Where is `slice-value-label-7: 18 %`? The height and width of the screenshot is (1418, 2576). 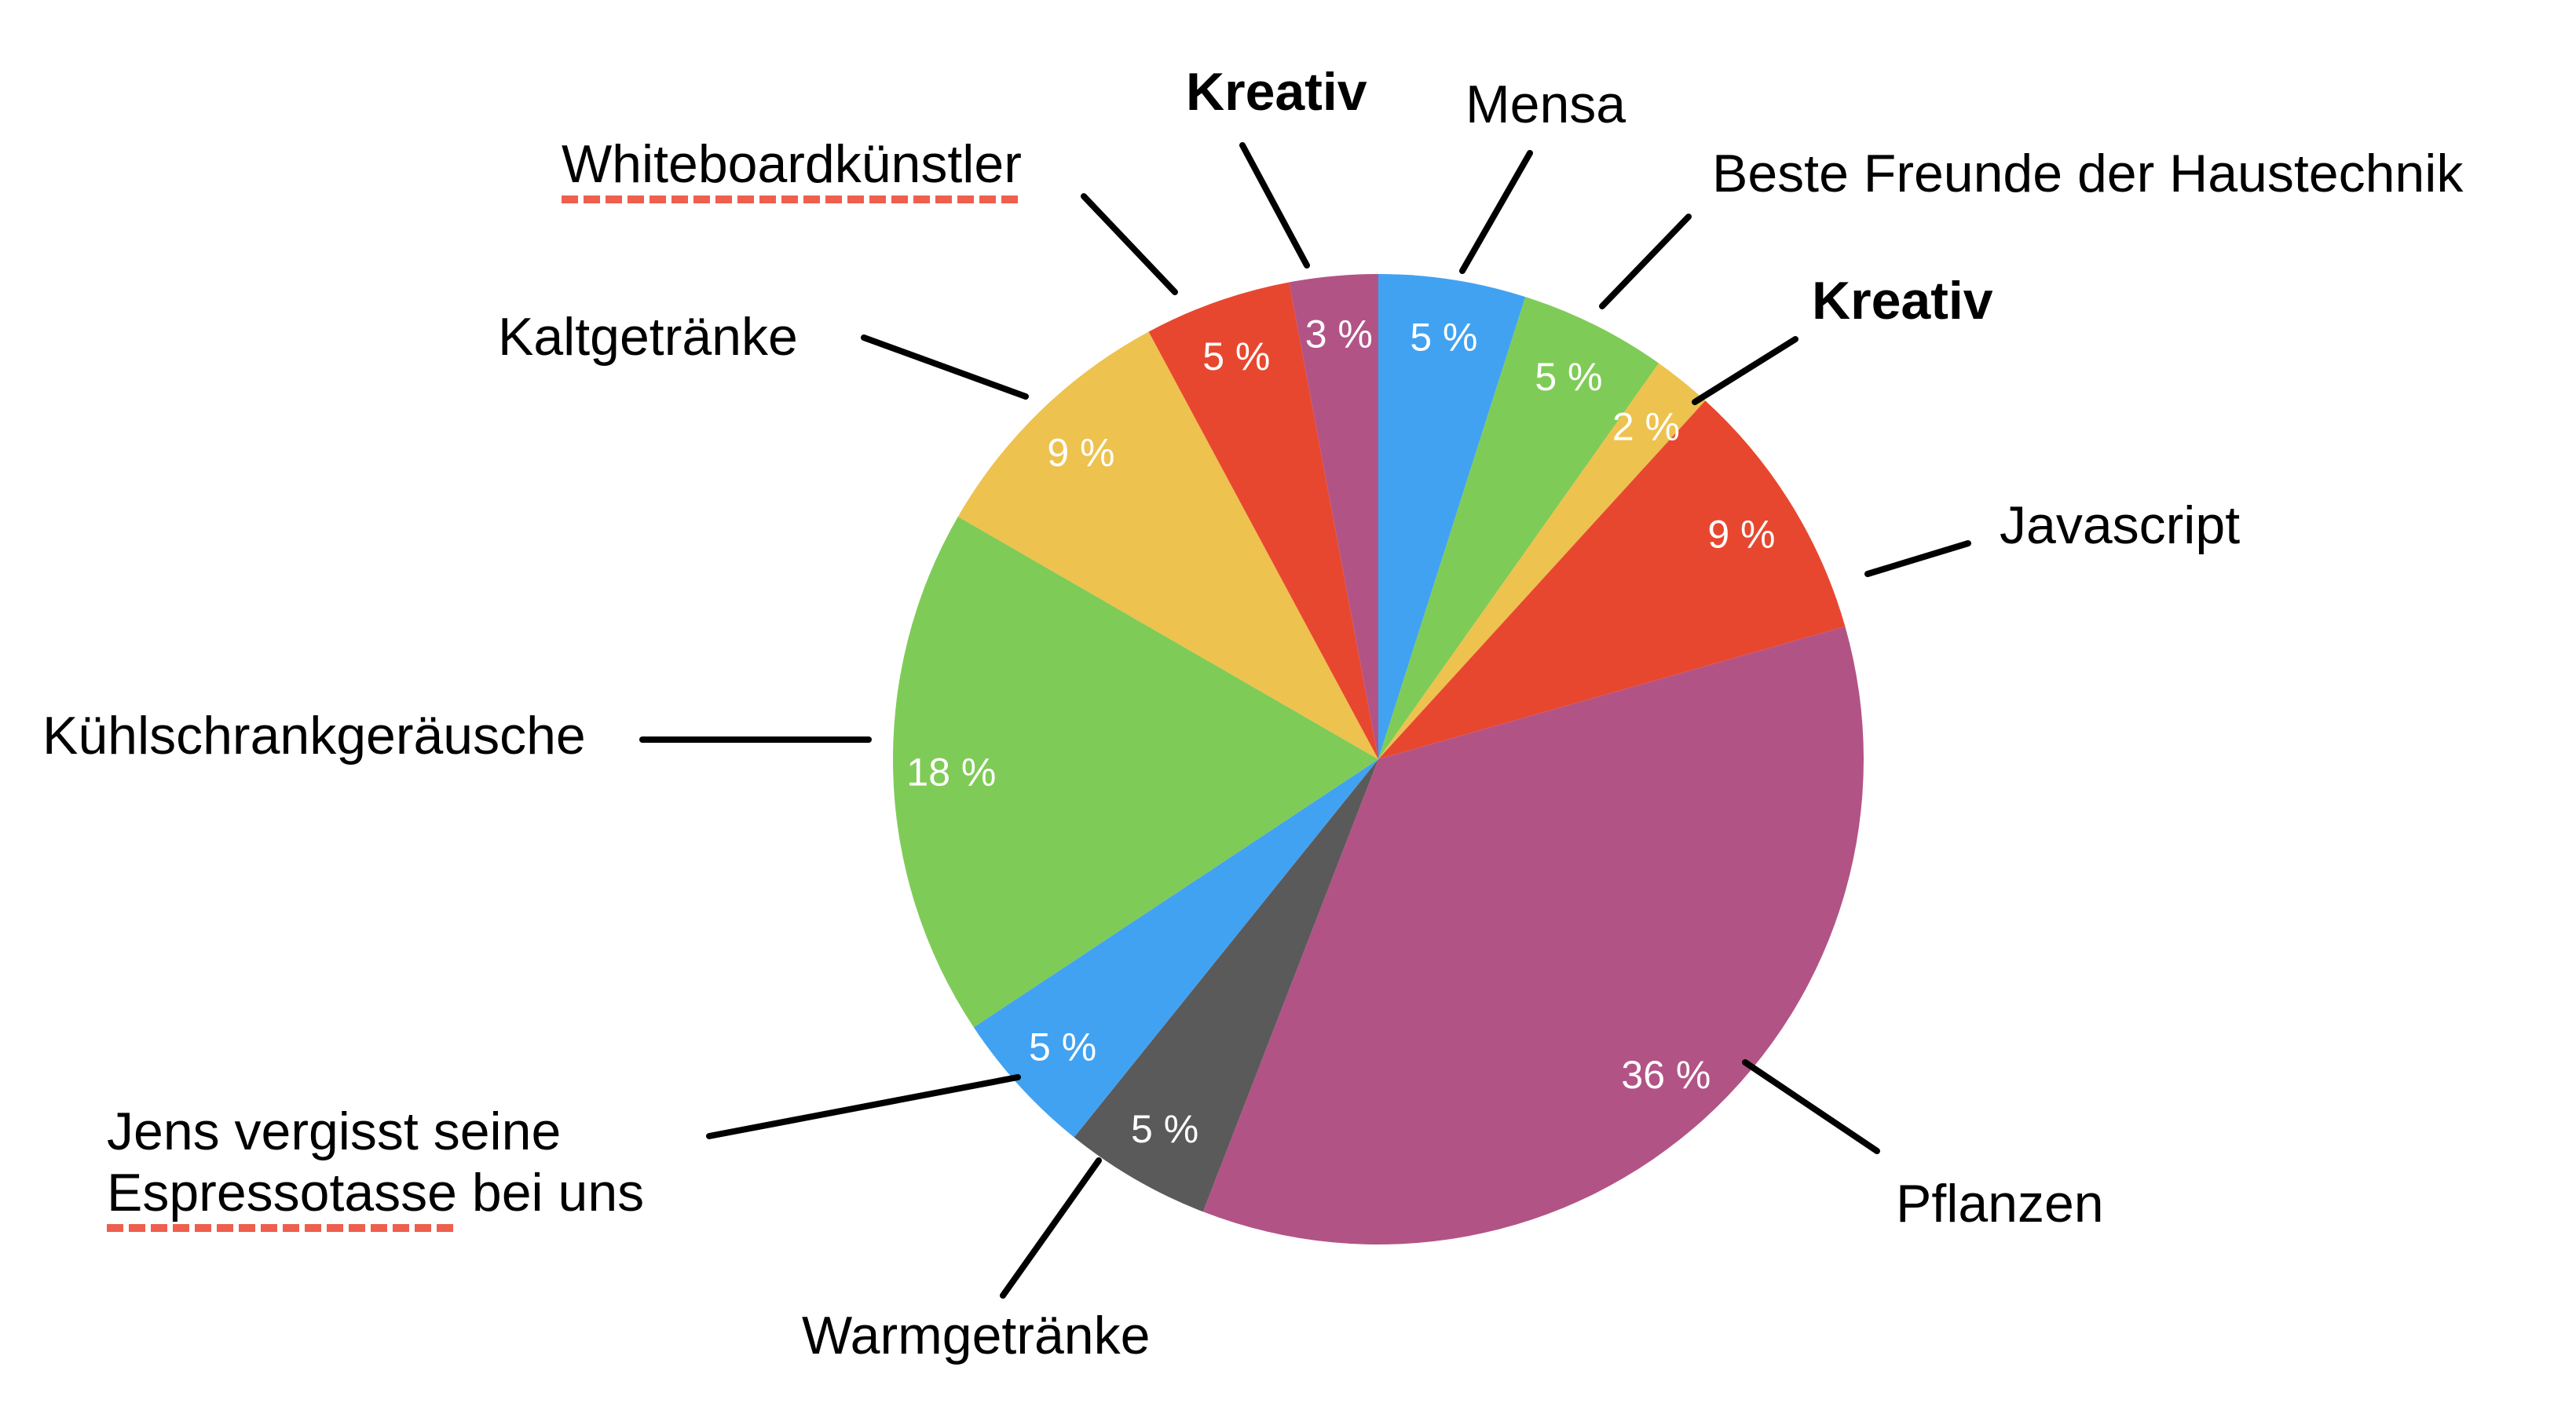 slice-value-label-7: 18 % is located at coordinates (951, 773).